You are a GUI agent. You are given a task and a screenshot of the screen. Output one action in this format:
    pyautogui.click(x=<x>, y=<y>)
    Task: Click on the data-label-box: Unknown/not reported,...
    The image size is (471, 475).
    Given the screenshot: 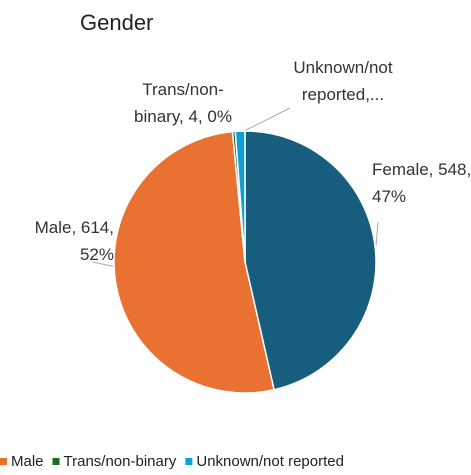 What is the action you would take?
    pyautogui.click(x=343, y=81)
    